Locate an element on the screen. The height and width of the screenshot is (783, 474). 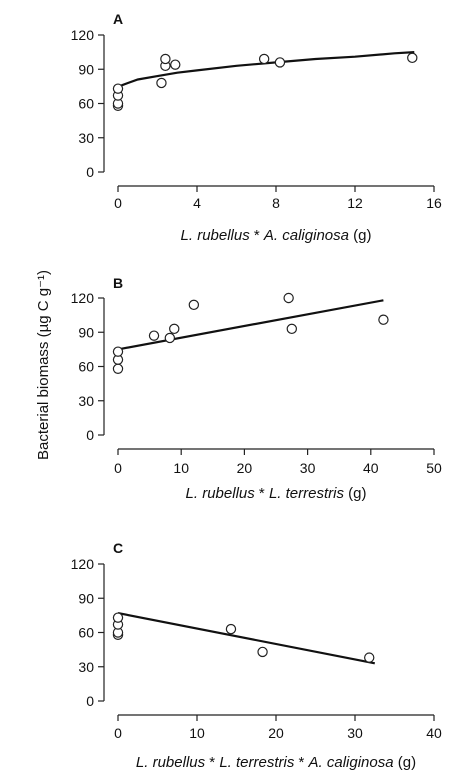
x-tick-label: 4 is located at coordinates (197, 203).